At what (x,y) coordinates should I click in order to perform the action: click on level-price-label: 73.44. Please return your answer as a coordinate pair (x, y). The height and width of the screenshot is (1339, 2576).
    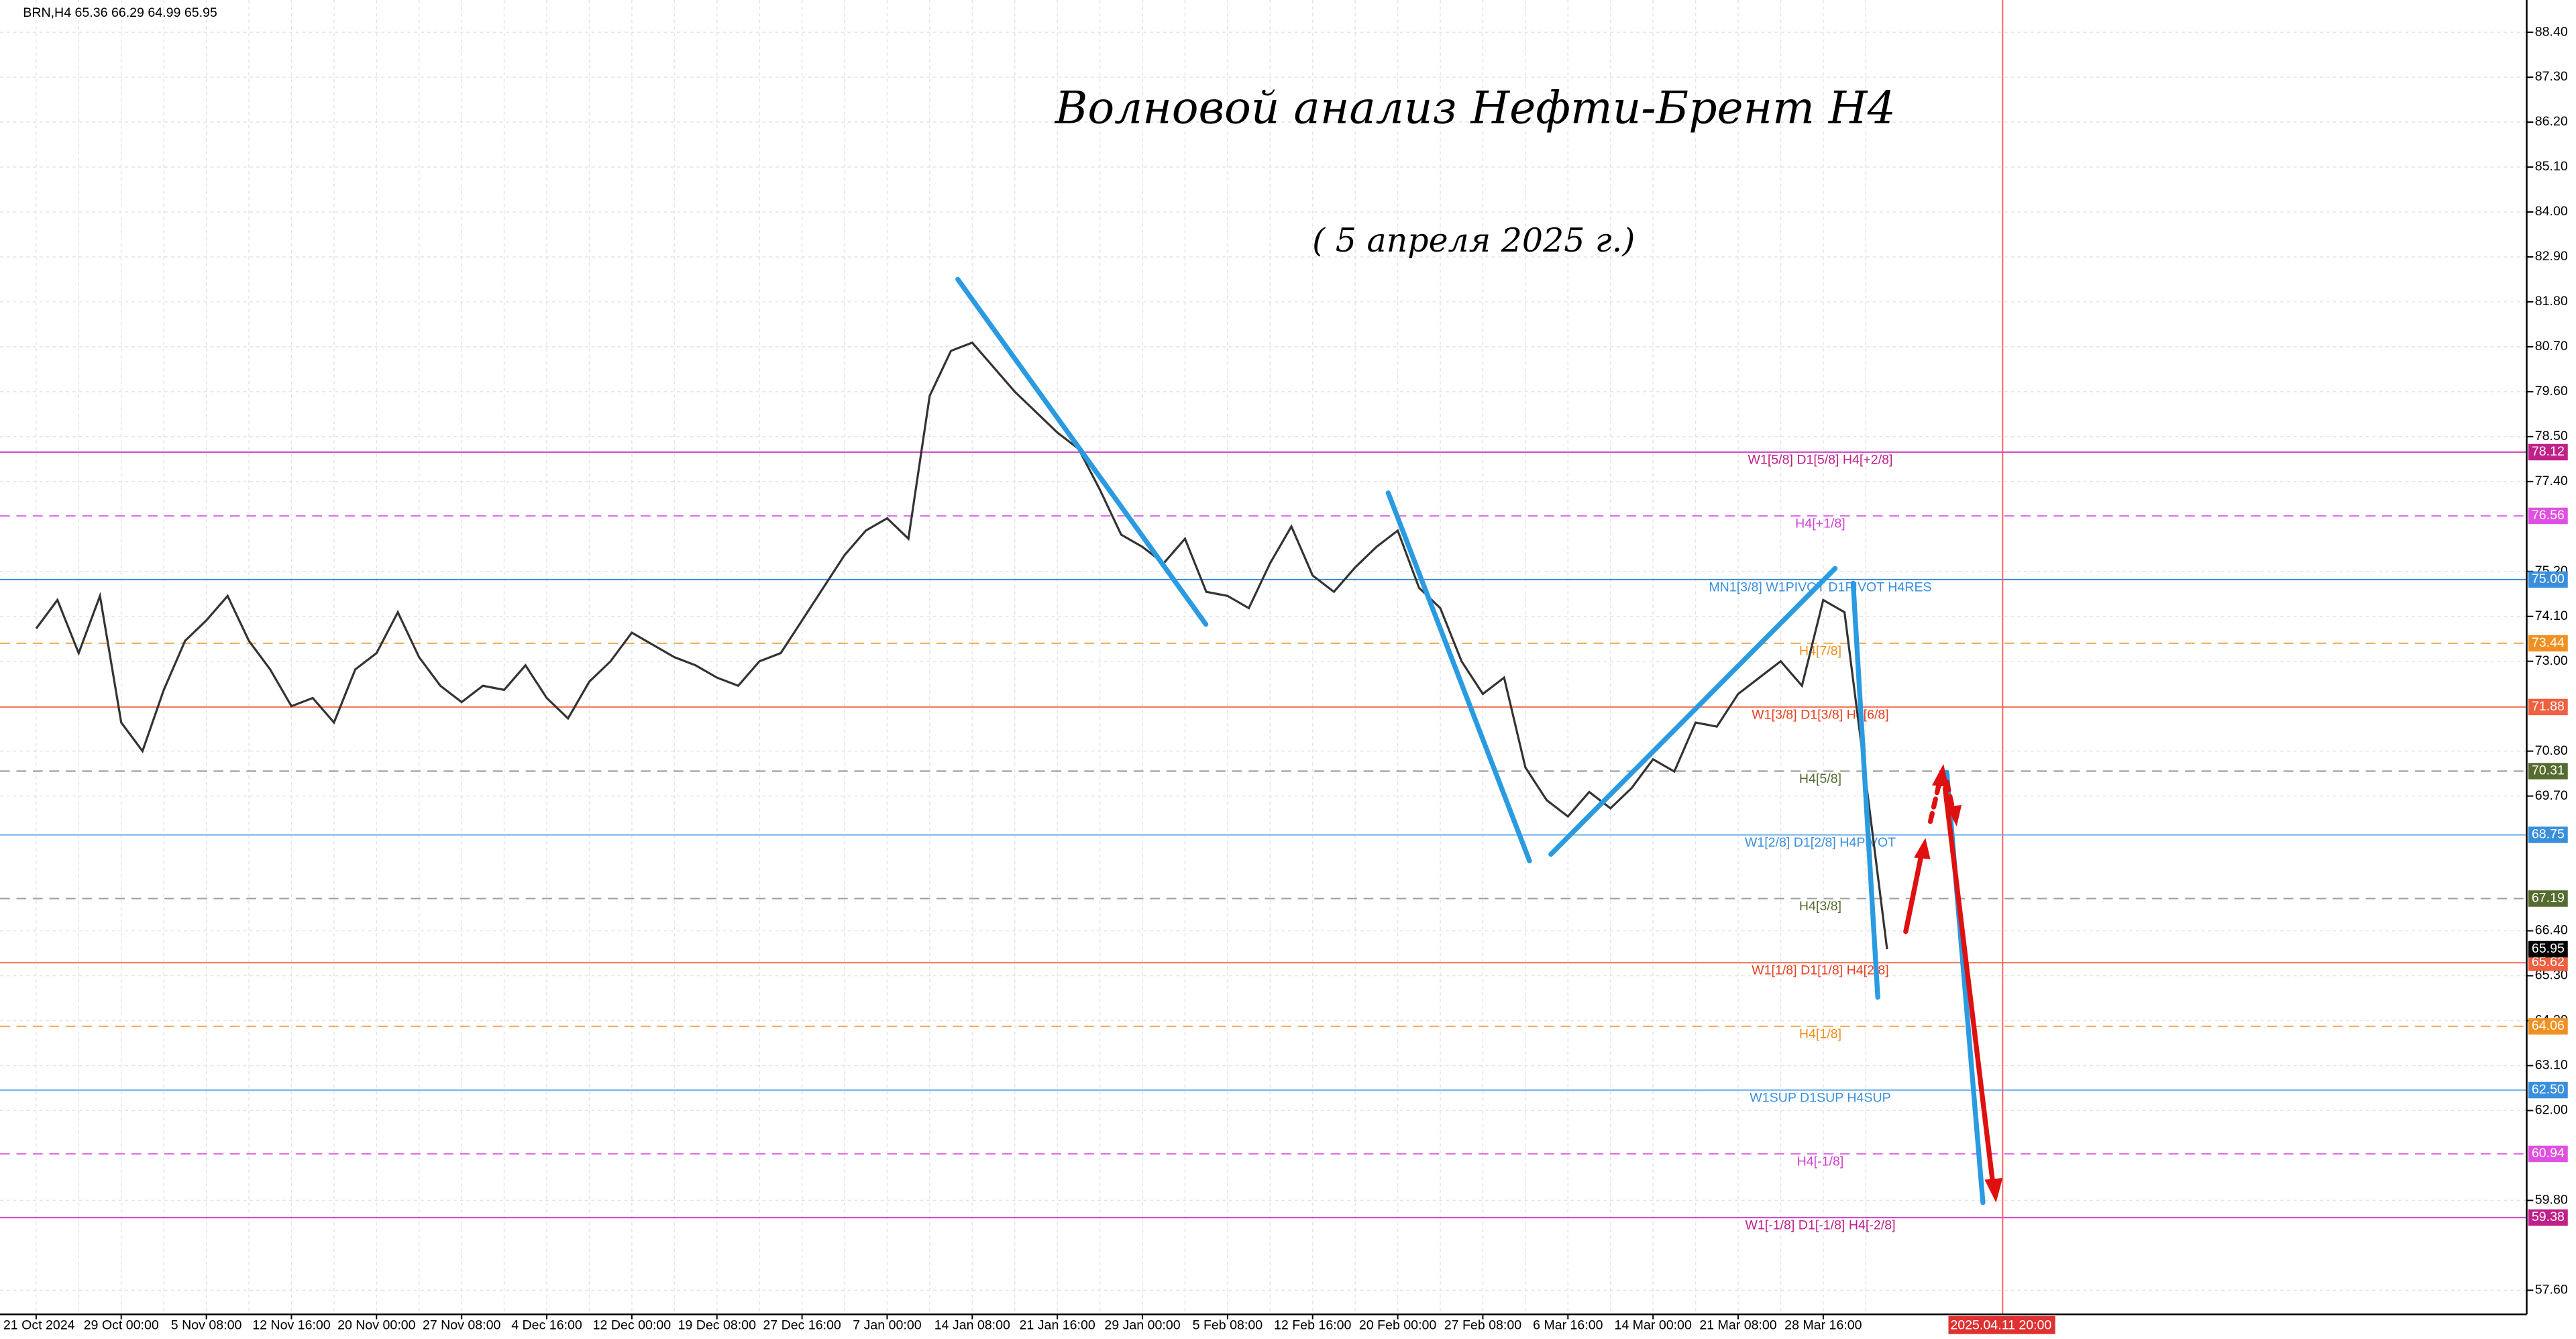
    Looking at the image, I should click on (2548, 642).